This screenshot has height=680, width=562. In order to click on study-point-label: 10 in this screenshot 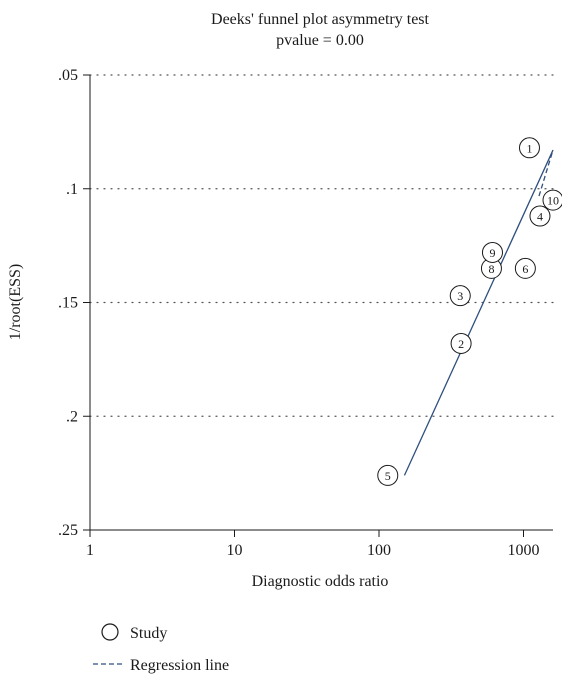, I will do `click(553, 201)`.